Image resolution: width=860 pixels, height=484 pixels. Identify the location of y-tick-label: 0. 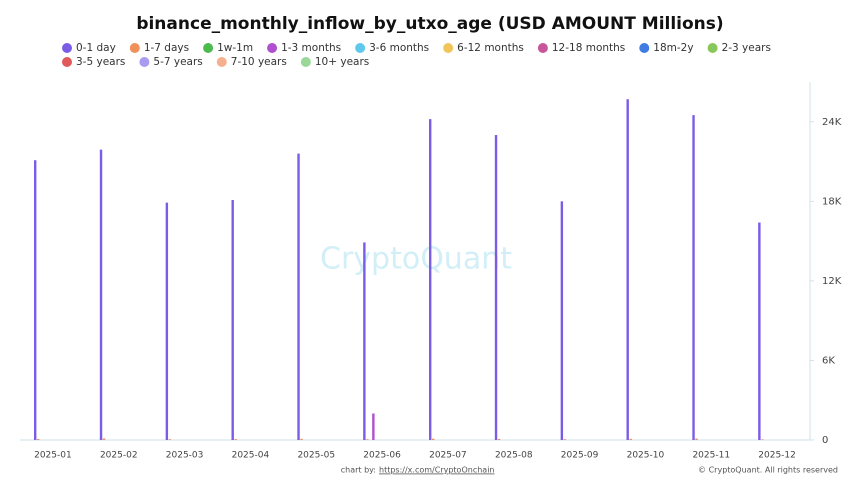
(825, 440).